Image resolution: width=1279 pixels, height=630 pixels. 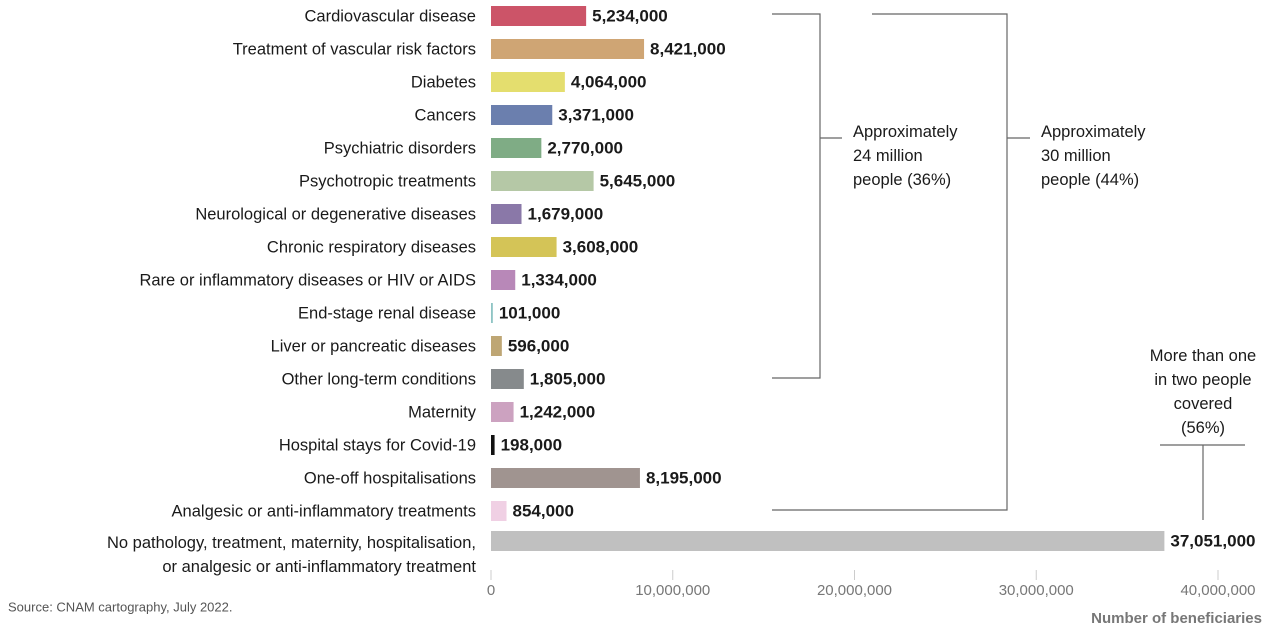 What do you see at coordinates (1093, 156) in the screenshot?
I see `annotation: Approximately 30 million people (44%)` at bounding box center [1093, 156].